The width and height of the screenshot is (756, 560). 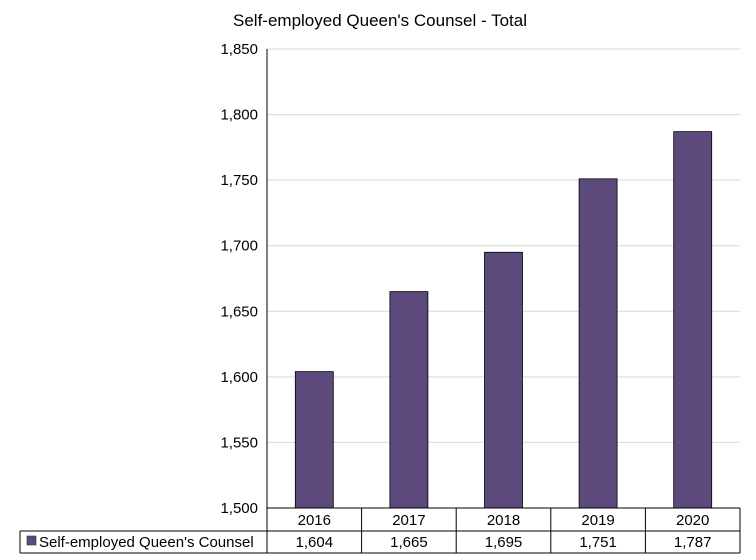 I want to click on bar-2020, so click(x=693, y=320).